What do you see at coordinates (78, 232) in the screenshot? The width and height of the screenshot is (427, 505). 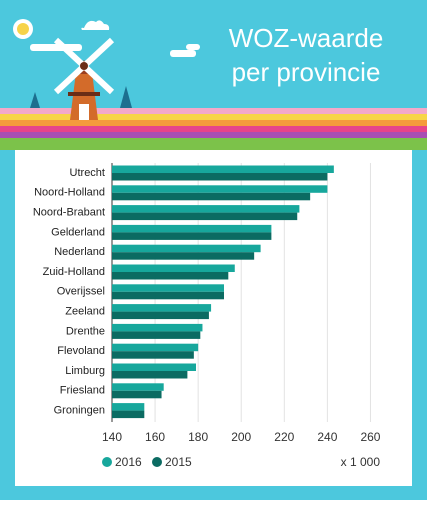 I see `y-tick-label: Gelderland` at bounding box center [78, 232].